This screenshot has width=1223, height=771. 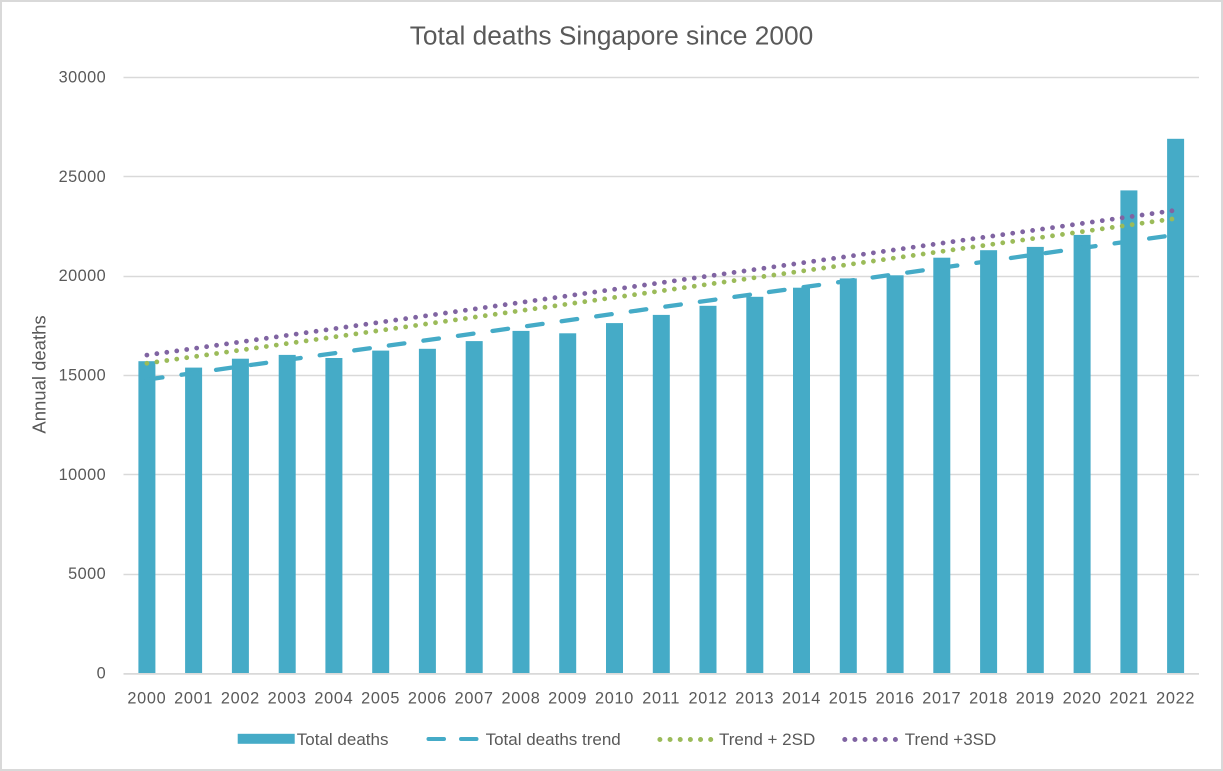 I want to click on svg-text: 2012, so click(x=707, y=699).